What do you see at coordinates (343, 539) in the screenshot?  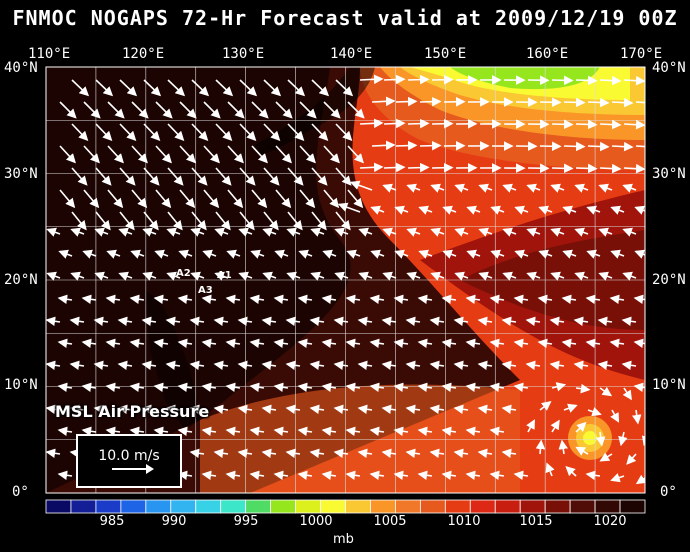 I see `colorbar-unit: mb` at bounding box center [343, 539].